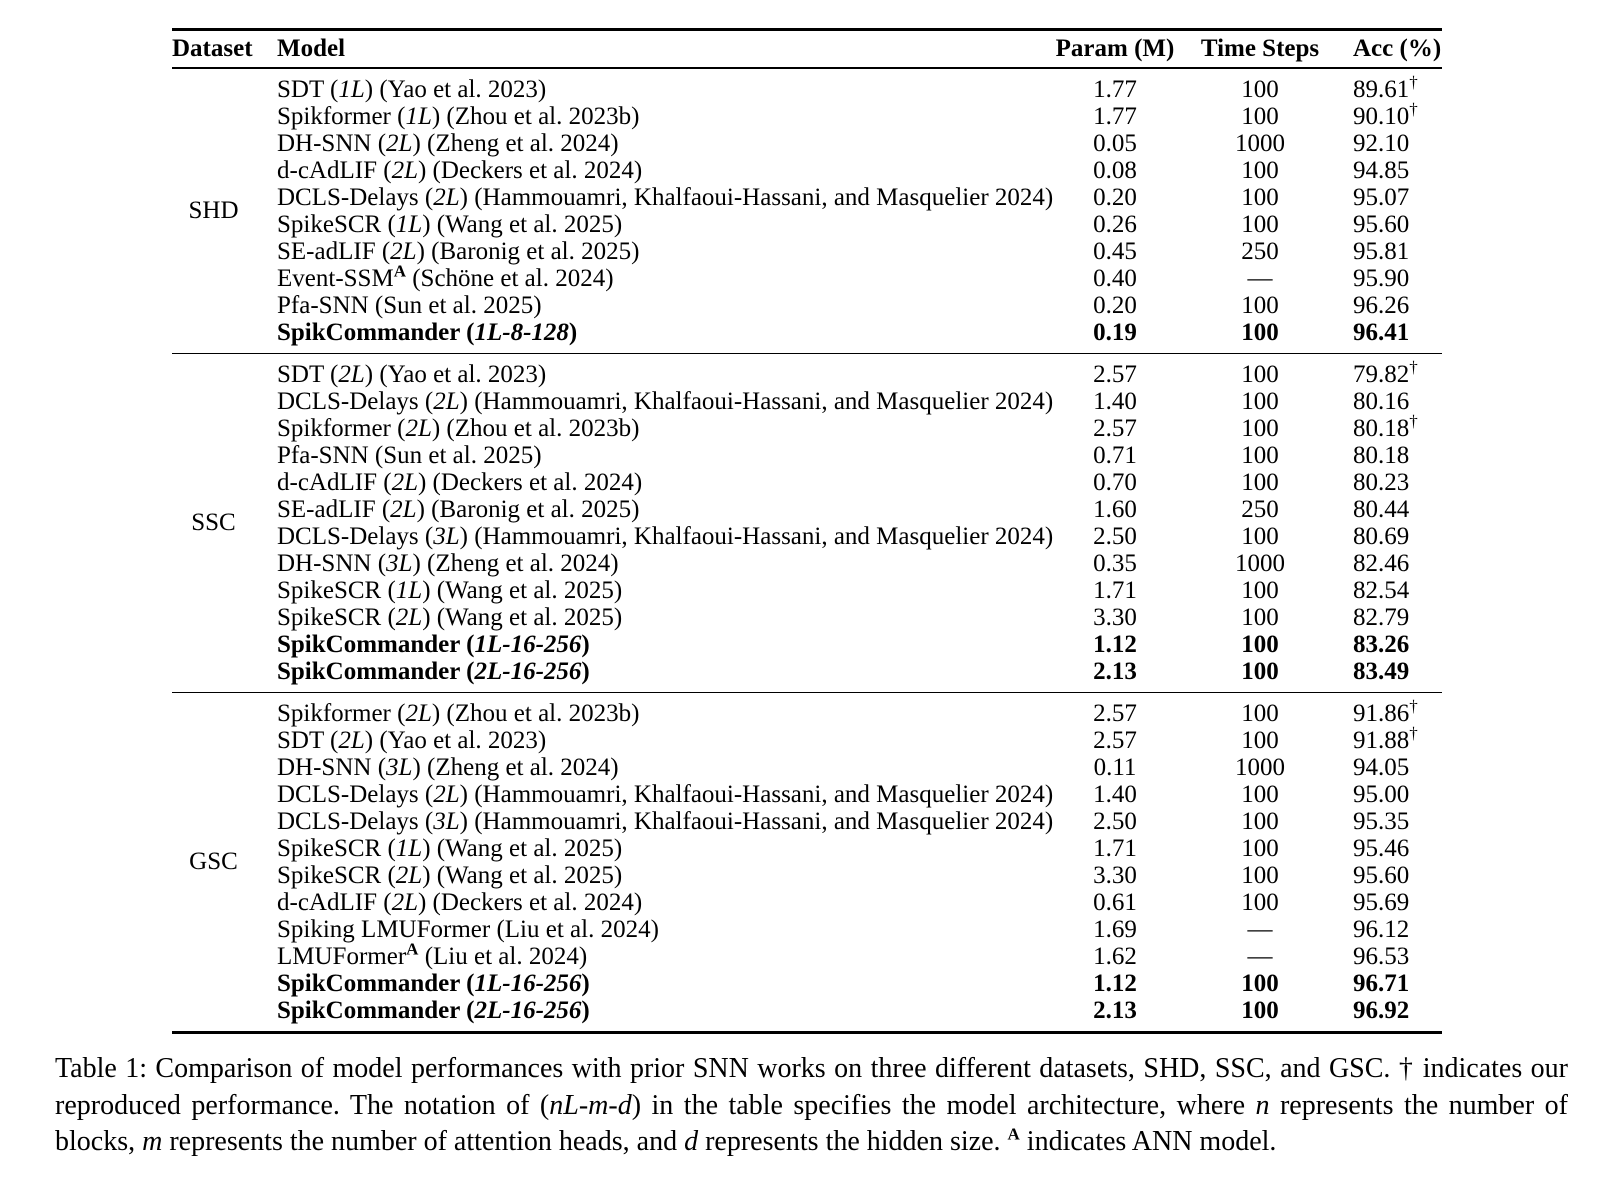  I want to click on param-cell: 3.30, so click(1115, 875).